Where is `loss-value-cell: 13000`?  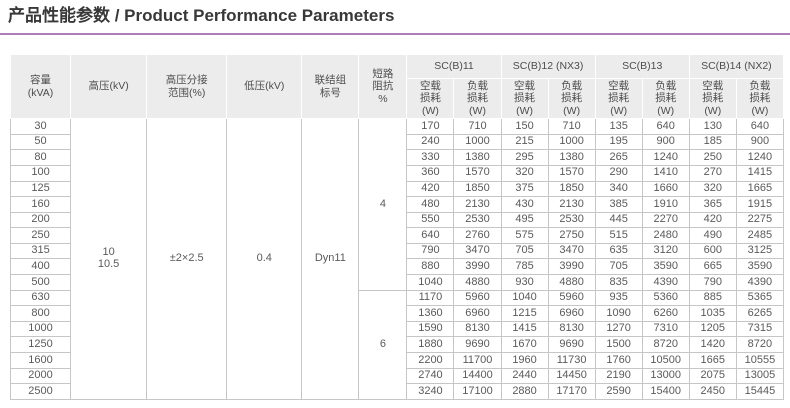
loss-value-cell: 13000 is located at coordinates (665, 376).